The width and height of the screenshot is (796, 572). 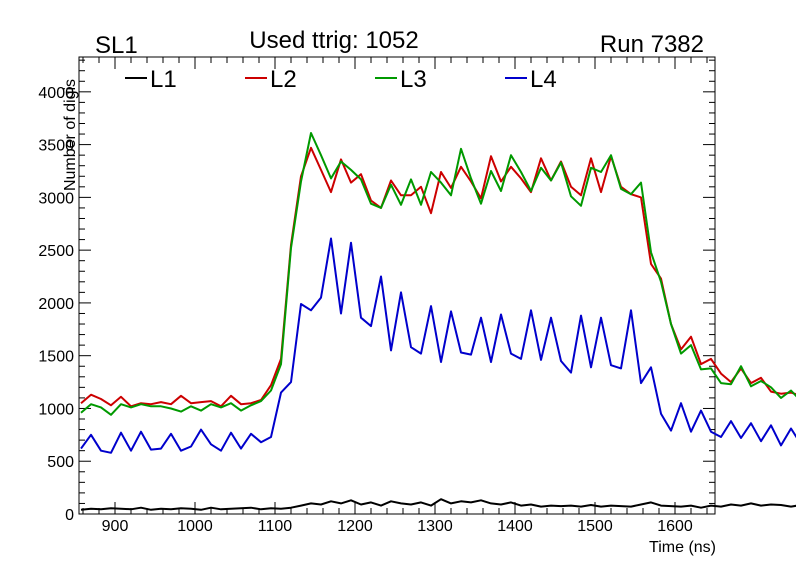 I want to click on y-tick-label: 500, so click(x=60, y=462).